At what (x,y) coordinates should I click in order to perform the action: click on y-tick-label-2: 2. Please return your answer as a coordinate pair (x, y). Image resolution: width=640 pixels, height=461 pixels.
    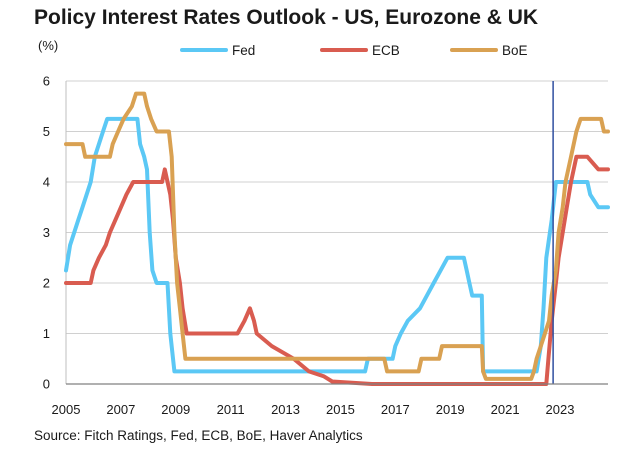
    Looking at the image, I should click on (46, 283).